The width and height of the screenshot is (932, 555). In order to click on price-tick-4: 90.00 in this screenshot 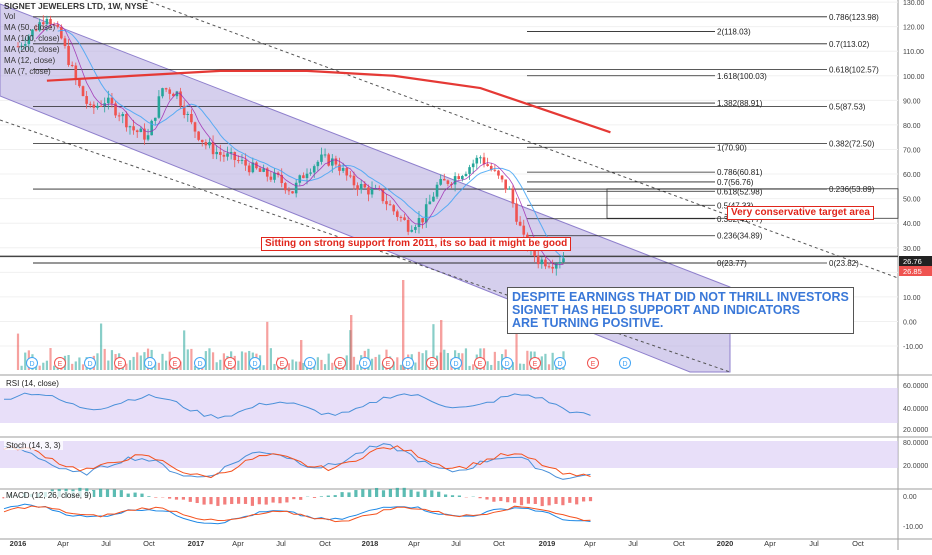, I will do `click(912, 101)`.